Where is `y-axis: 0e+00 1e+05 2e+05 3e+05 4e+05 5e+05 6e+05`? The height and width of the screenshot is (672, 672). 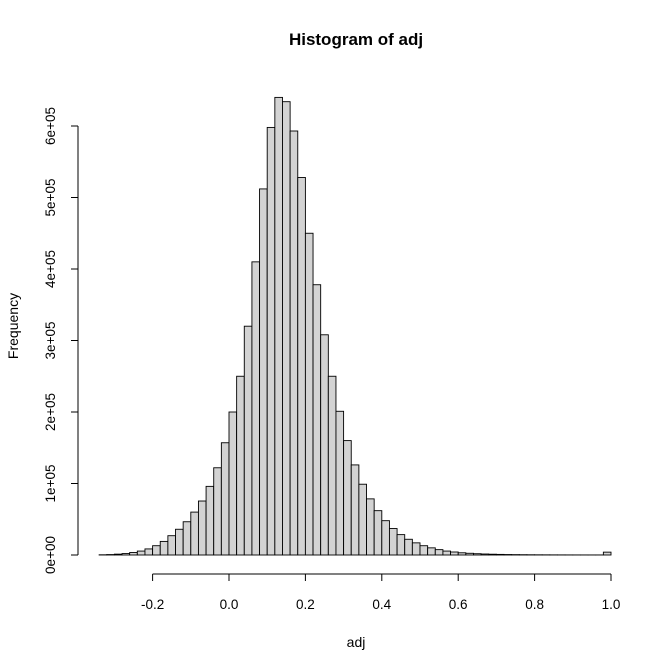
y-axis: 0e+00 1e+05 2e+05 3e+05 4e+05 5e+05 6e+05 is located at coordinates (61, 340).